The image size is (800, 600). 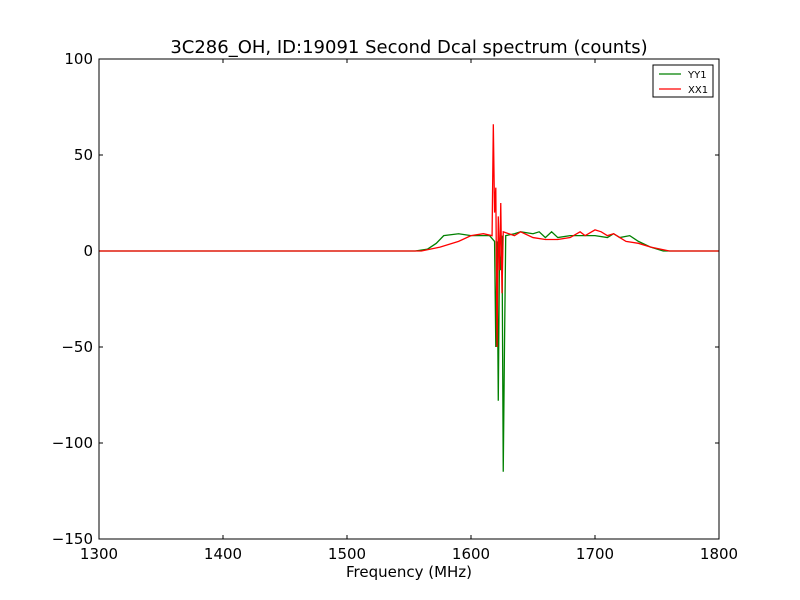 What do you see at coordinates (471, 554) in the screenshot?
I see `x-tick-label: 1600` at bounding box center [471, 554].